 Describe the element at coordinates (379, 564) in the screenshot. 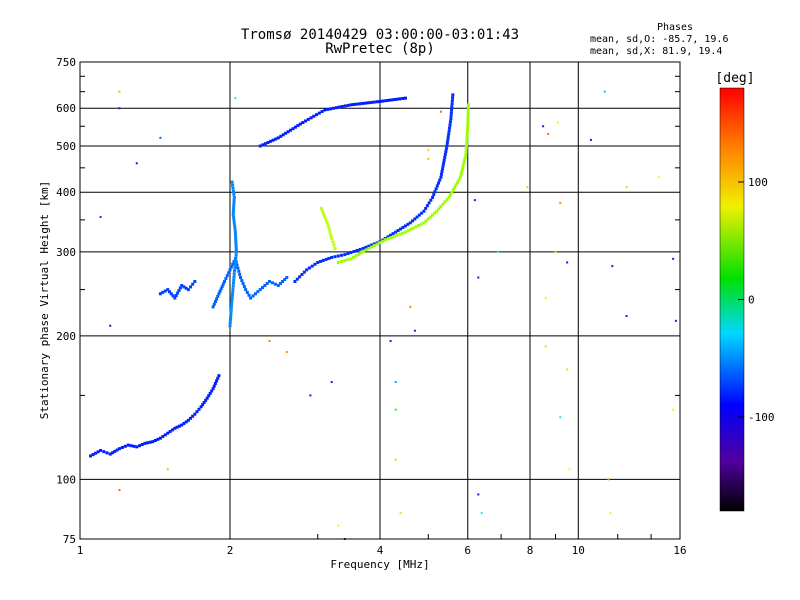

I see `x-axis-label: Frequency [MHz]` at that location.